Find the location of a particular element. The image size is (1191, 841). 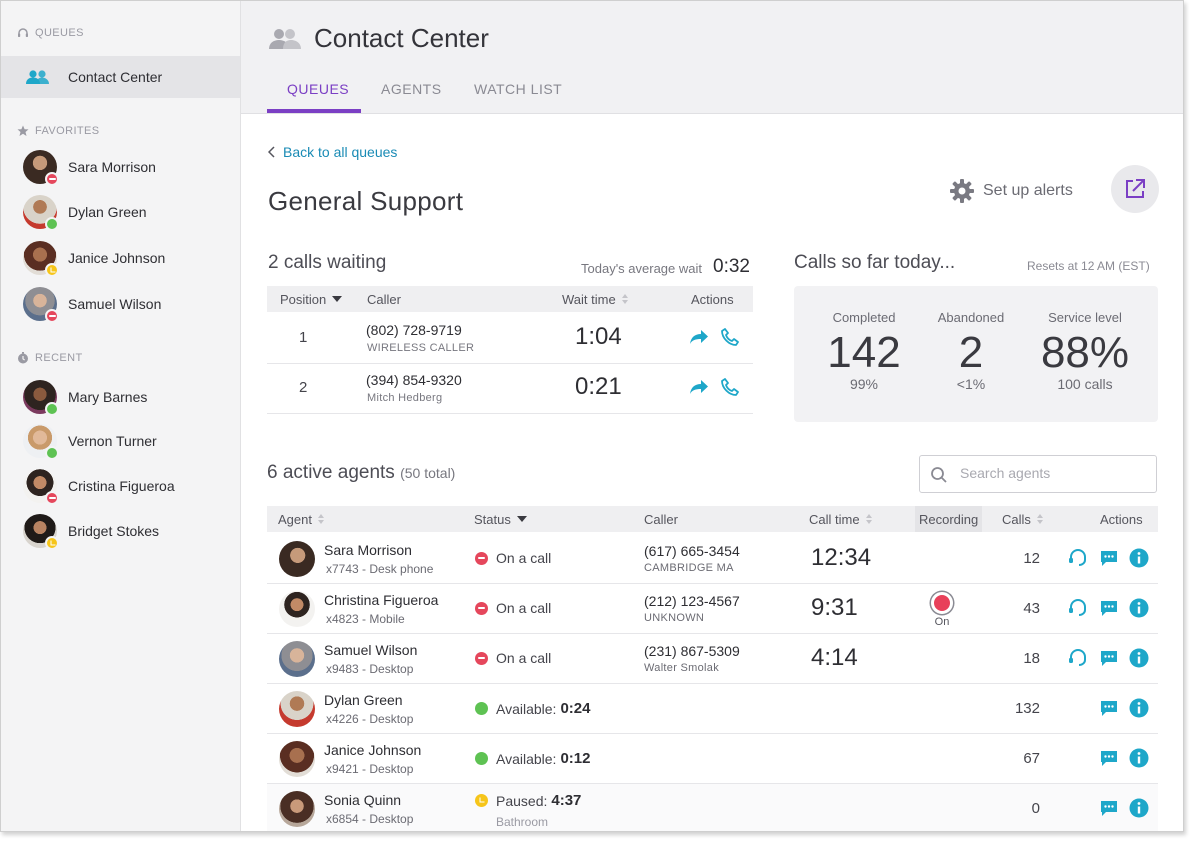

sidebar-item-mary-barnes: Mary Barnes is located at coordinates (120, 397).